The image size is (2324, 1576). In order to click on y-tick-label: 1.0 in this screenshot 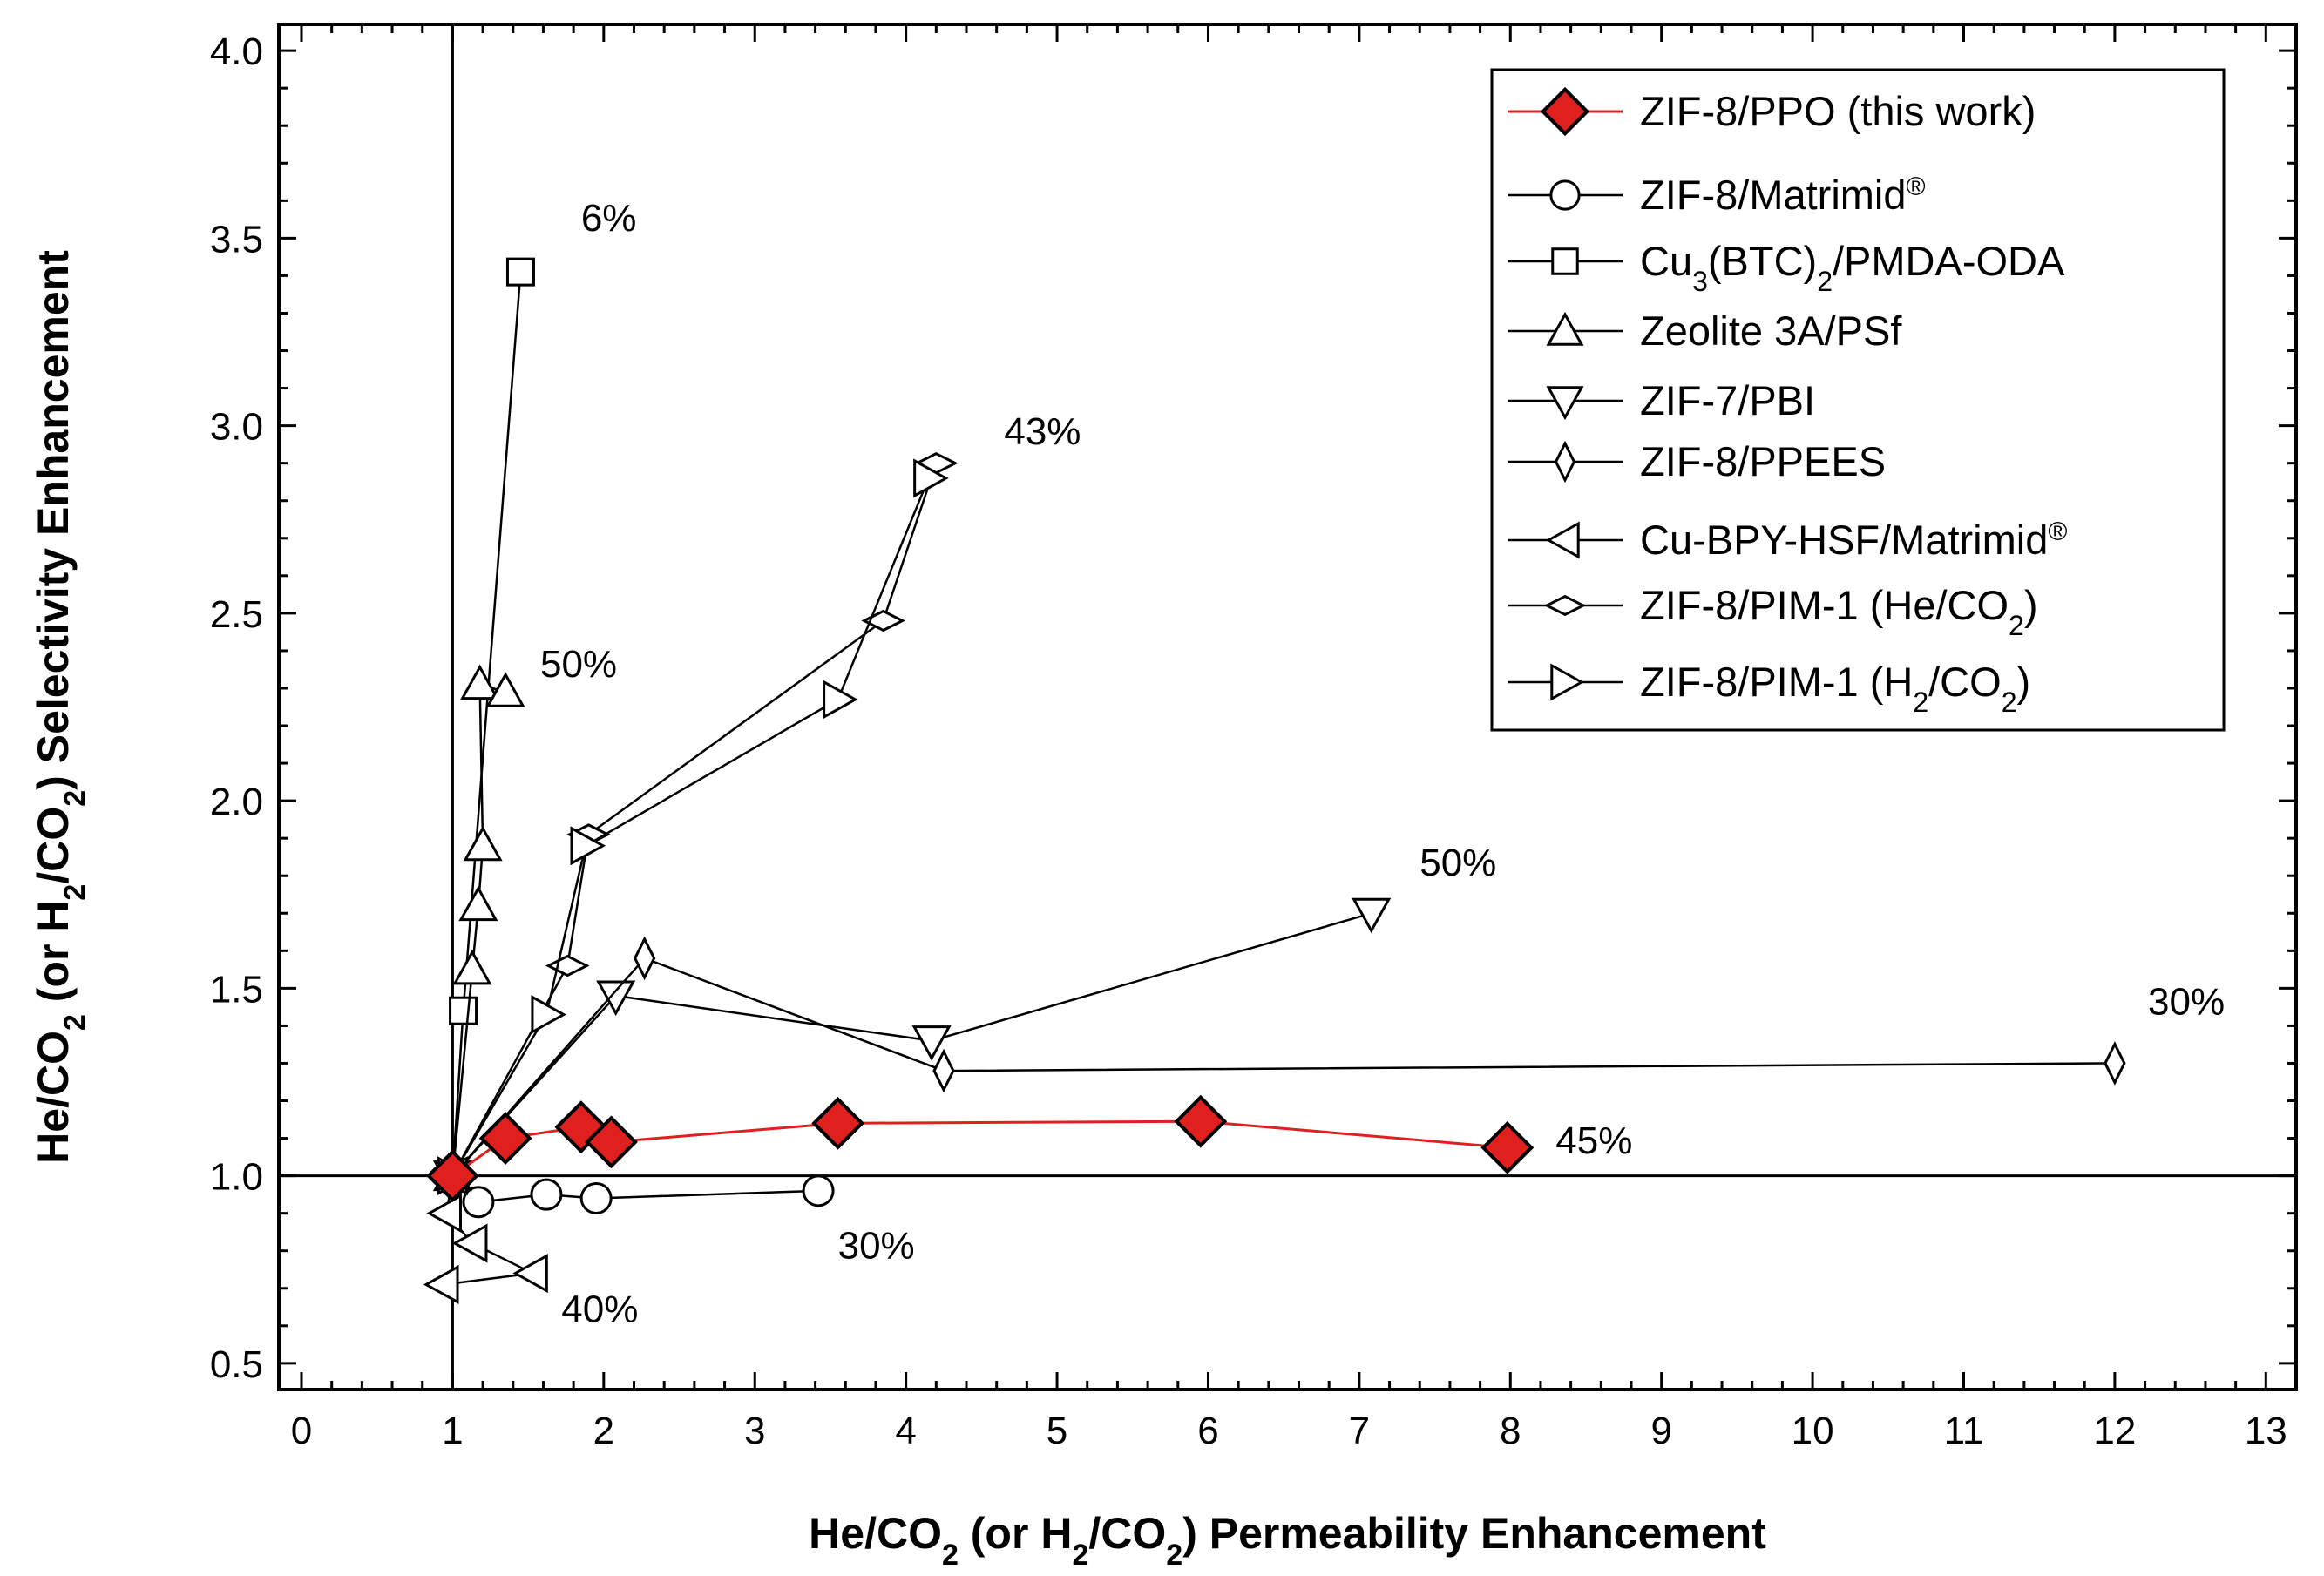, I will do `click(237, 1177)`.